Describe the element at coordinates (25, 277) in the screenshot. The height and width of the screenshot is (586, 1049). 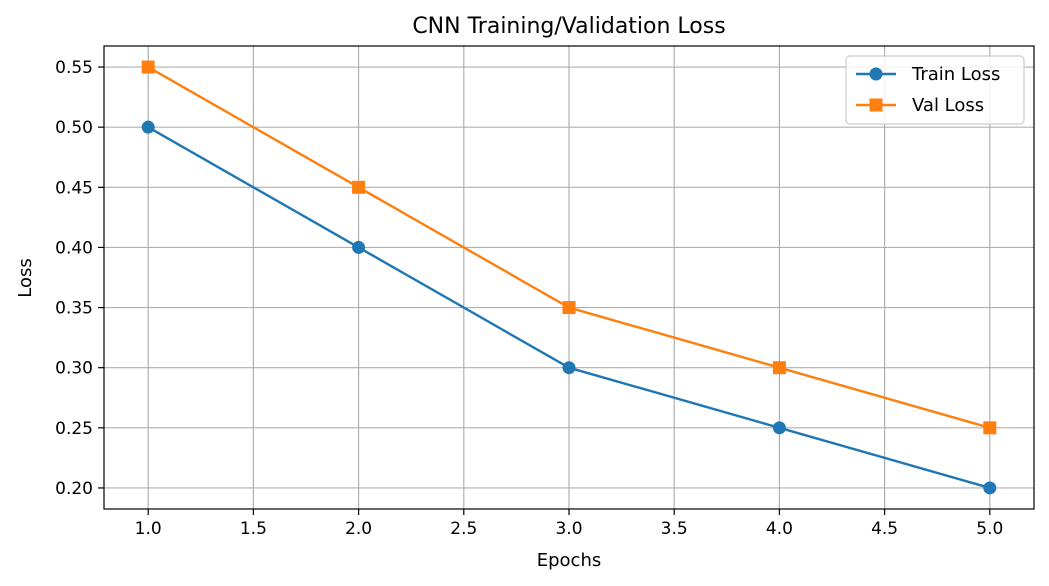
I see `y-axis-label: Loss` at that location.